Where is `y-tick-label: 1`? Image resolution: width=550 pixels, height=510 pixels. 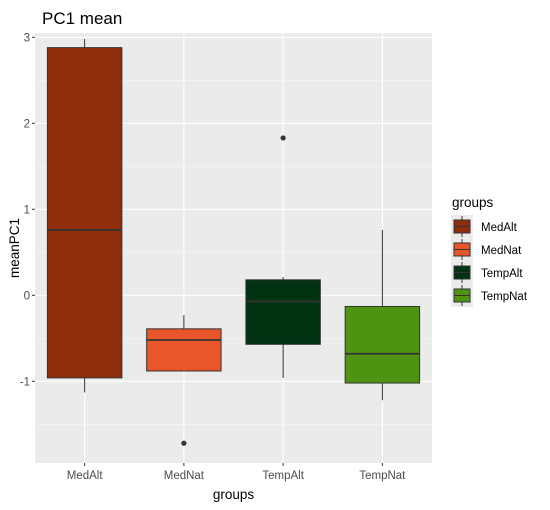 y-tick-label: 1 is located at coordinates (27, 210).